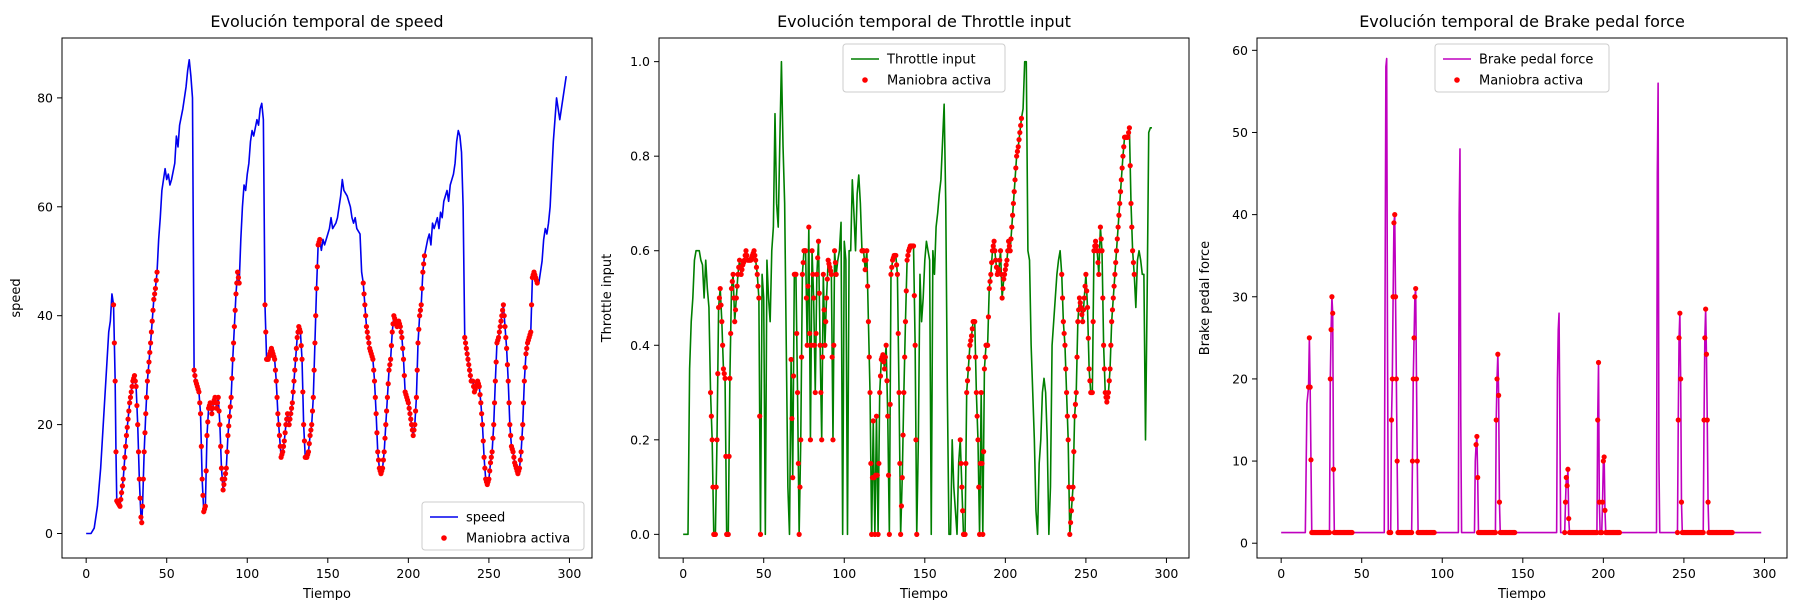 The width and height of the screenshot is (1800, 600). What do you see at coordinates (328, 573) in the screenshot?
I see `x-tick-label: 150` at bounding box center [328, 573].